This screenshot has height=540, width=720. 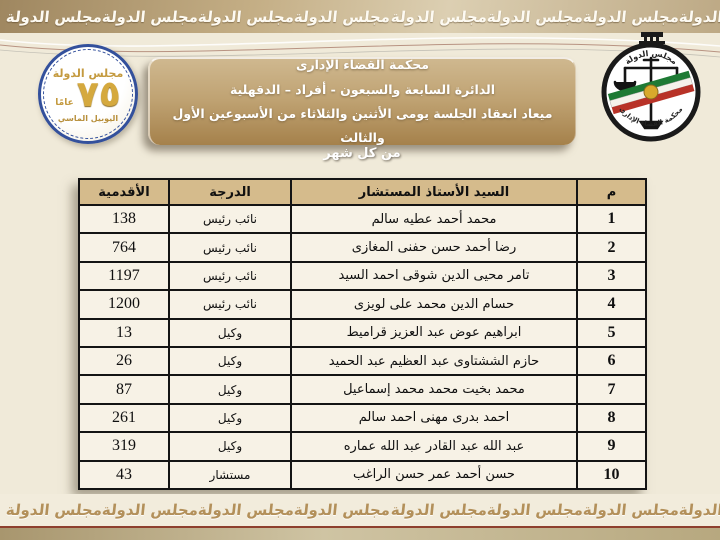 I want to click on table-row: 1 محمد أحمد عطيه سالم نائب رئيس 138, so click(x=362, y=219).